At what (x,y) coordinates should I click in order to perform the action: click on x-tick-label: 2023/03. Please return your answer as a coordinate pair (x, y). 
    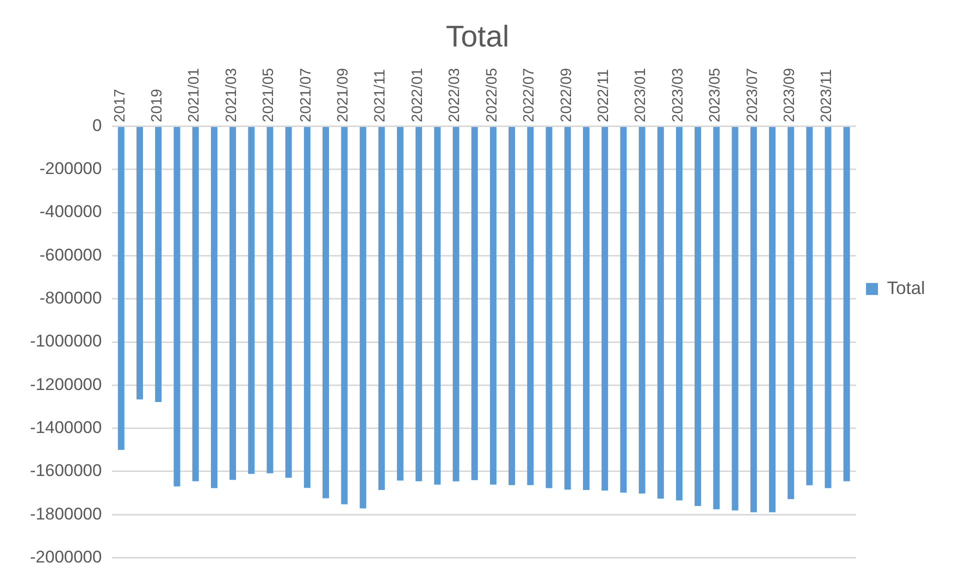
    Looking at the image, I should click on (677, 95).